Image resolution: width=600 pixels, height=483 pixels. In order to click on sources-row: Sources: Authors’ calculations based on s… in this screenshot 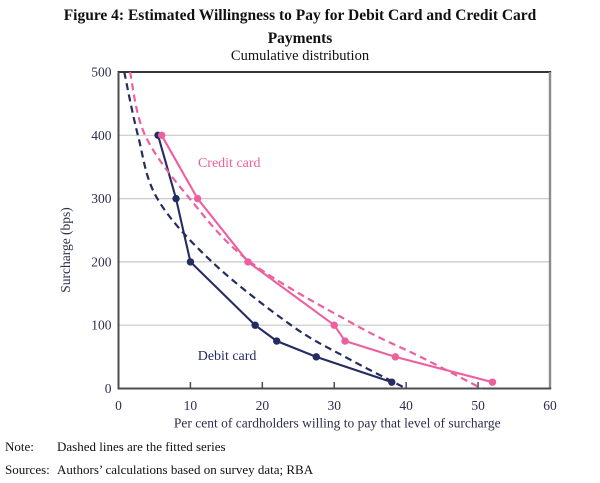, I will do `click(300, 470)`.